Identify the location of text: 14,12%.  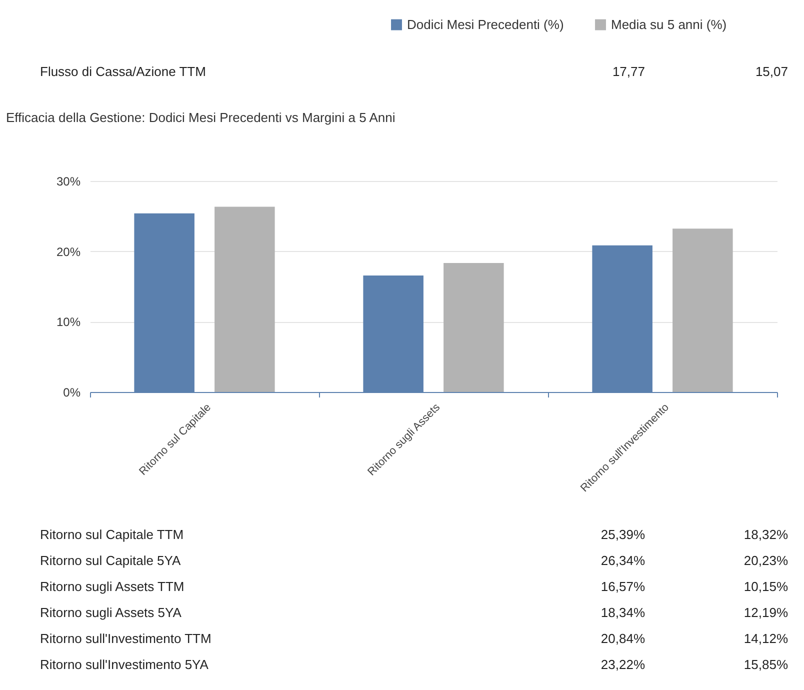
(766, 638).